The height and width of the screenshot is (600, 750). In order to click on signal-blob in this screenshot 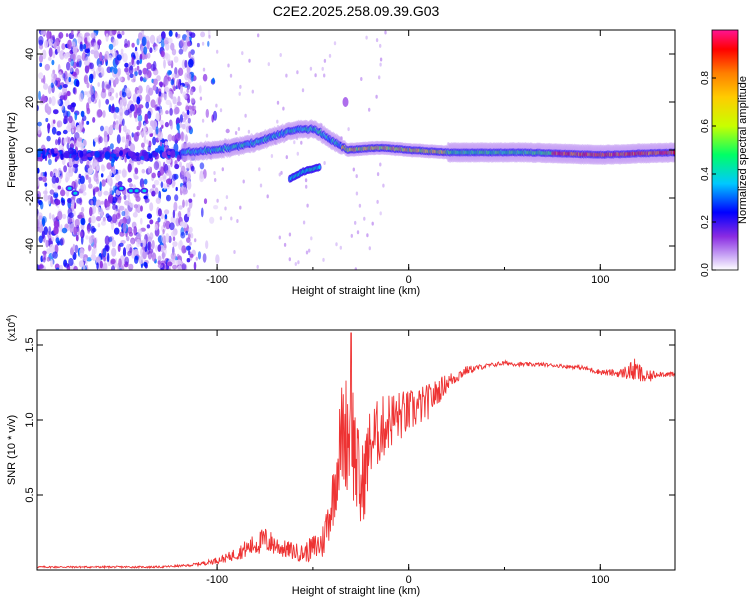, I will do `click(69, 188)`.